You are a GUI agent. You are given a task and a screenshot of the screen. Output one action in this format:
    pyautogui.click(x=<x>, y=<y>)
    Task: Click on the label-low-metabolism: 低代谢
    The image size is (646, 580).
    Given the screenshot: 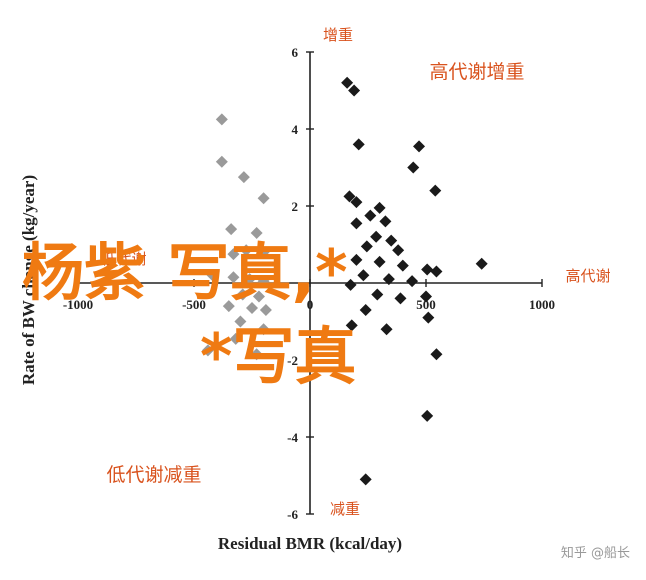 What is the action you would take?
    pyautogui.click(x=123, y=259)
    